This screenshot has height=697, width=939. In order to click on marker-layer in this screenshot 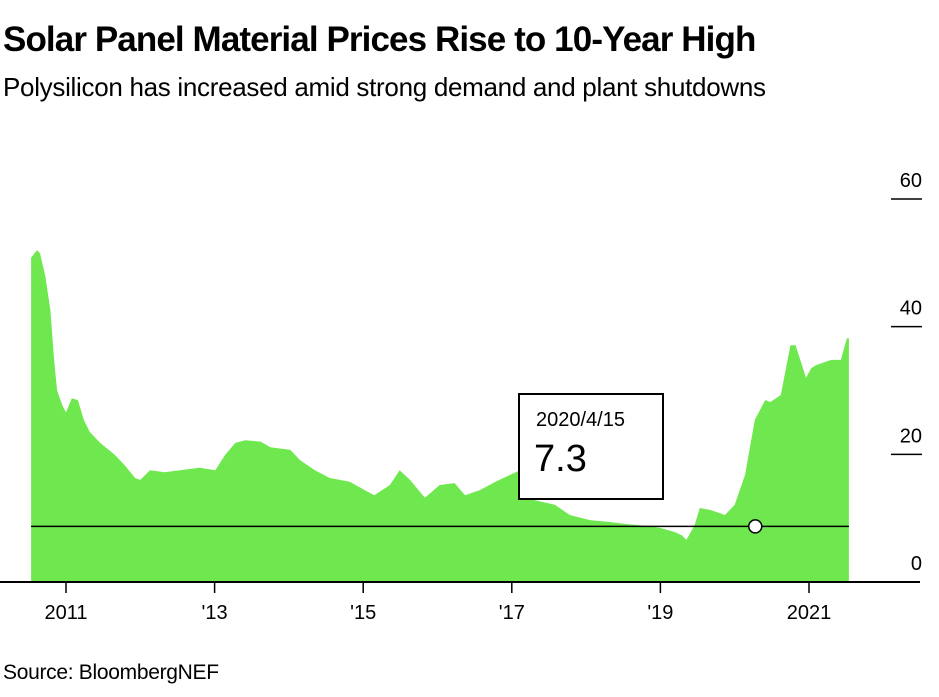, I will do `click(755, 526)`.